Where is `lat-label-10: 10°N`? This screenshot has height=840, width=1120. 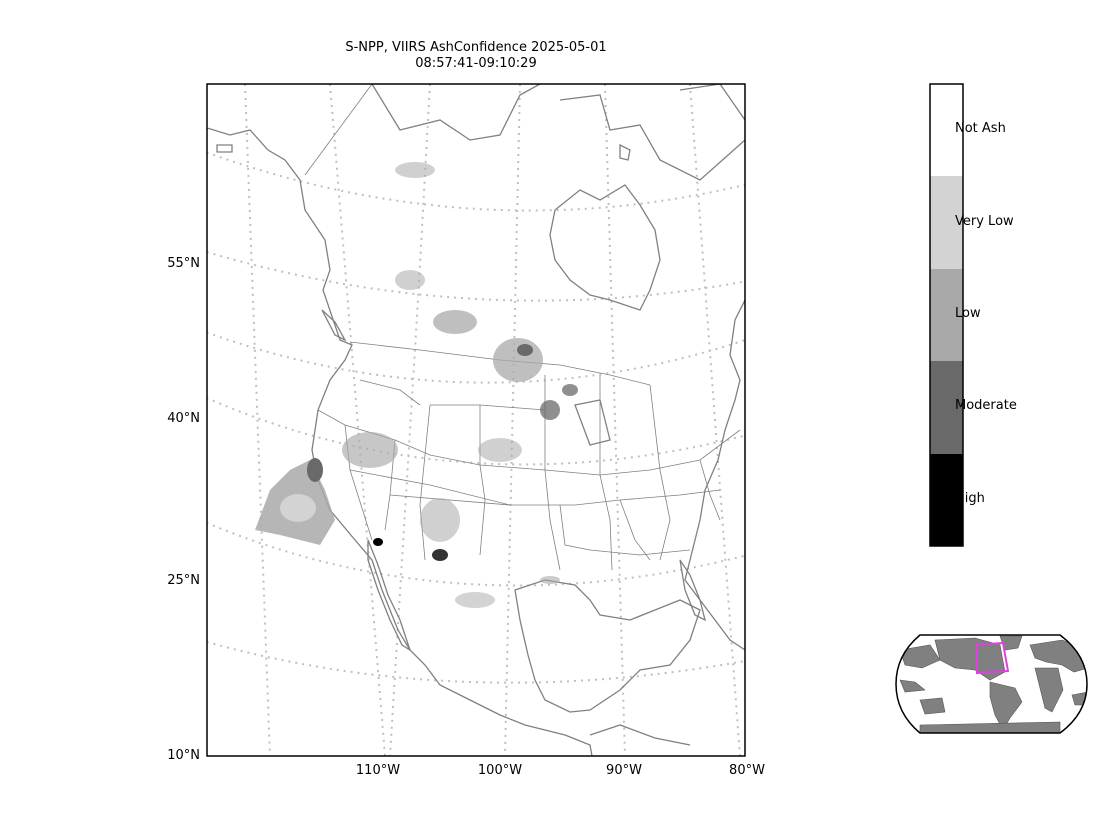
lat-label-10: 10°N is located at coordinates (183, 755).